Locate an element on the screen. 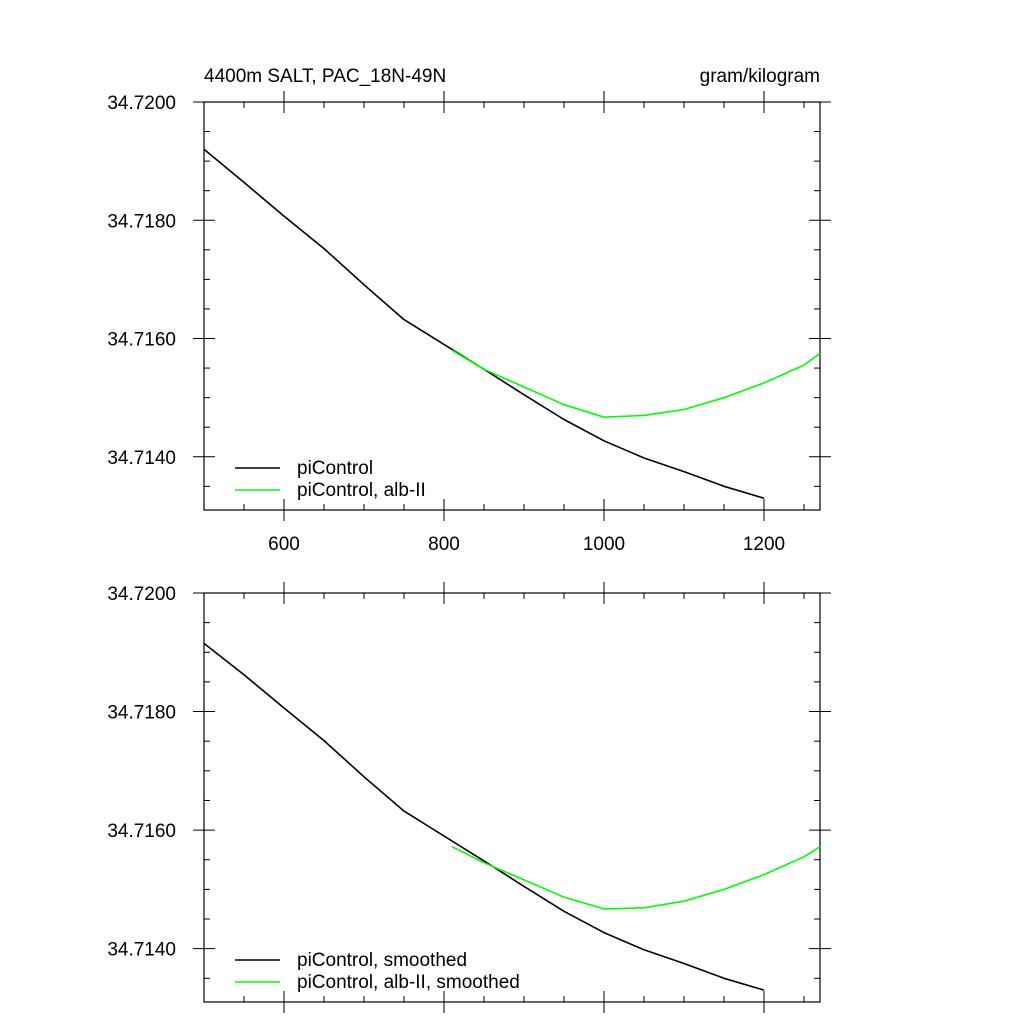 The width and height of the screenshot is (1024, 1024). x-tick-labels-top: 600 800 1000 1200 is located at coordinates (526, 544).